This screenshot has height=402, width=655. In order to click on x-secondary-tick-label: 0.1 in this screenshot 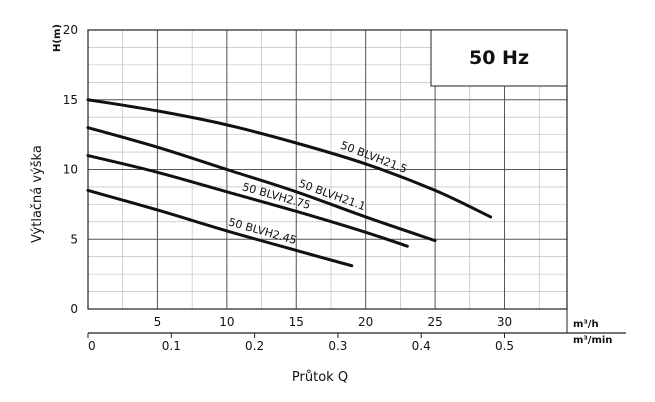, I will do `click(171, 346)`.